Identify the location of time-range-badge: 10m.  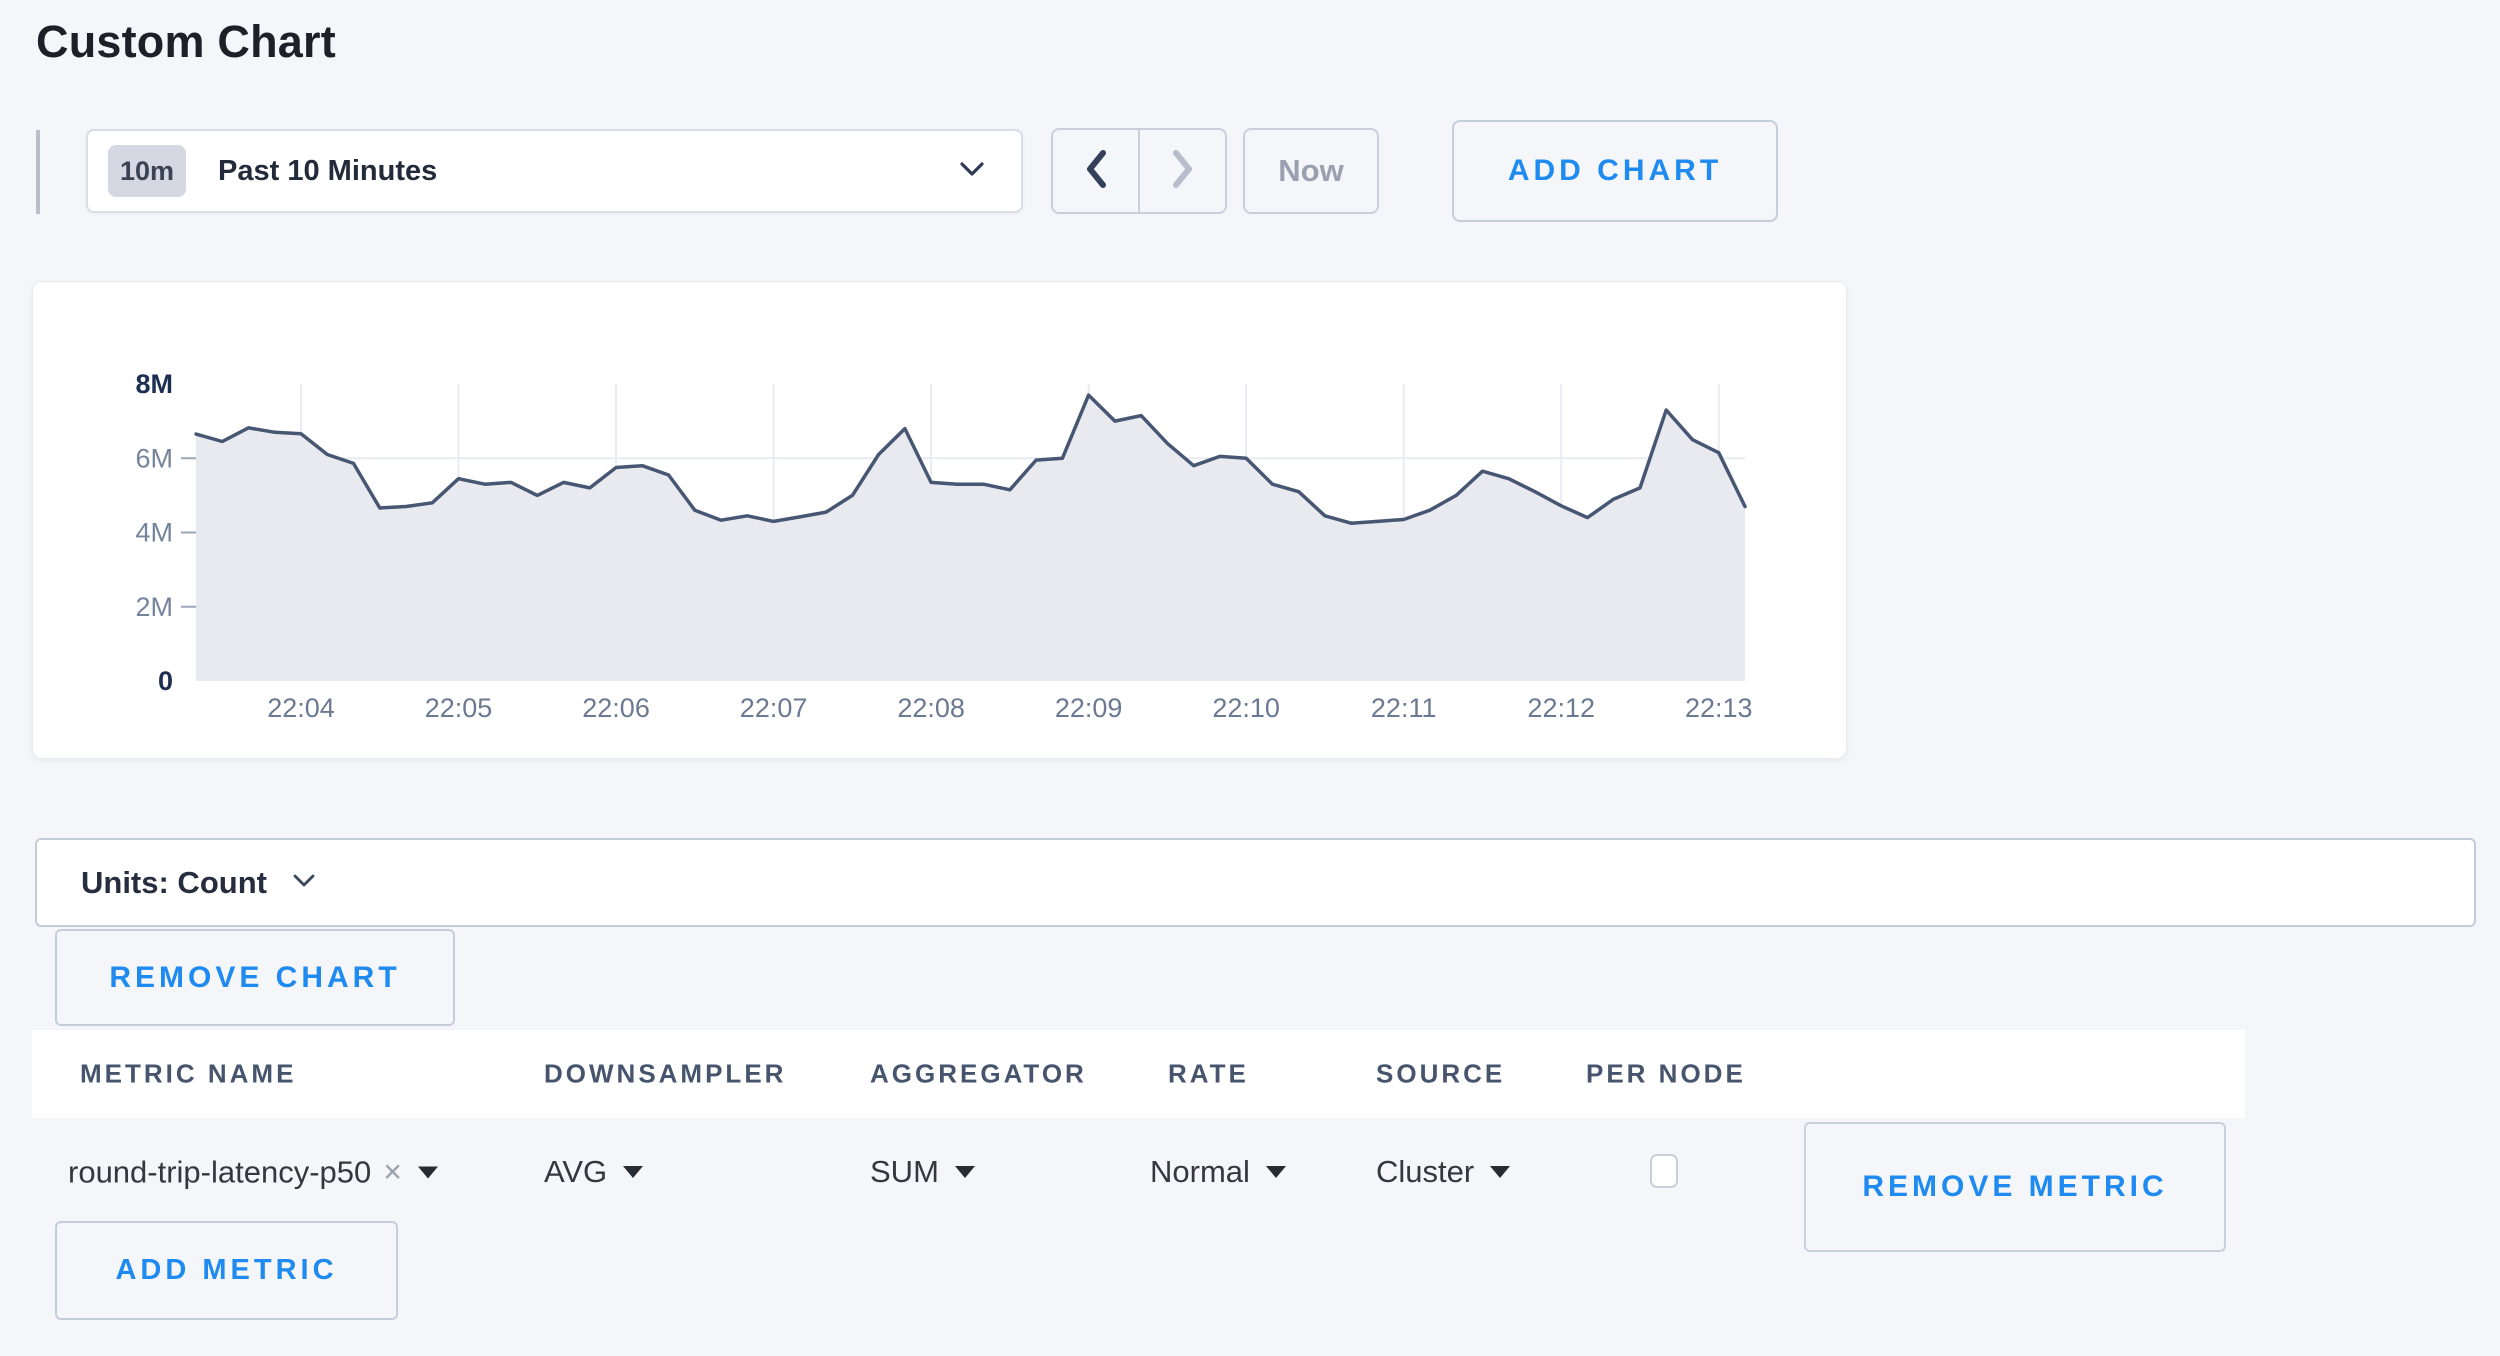
(147, 171).